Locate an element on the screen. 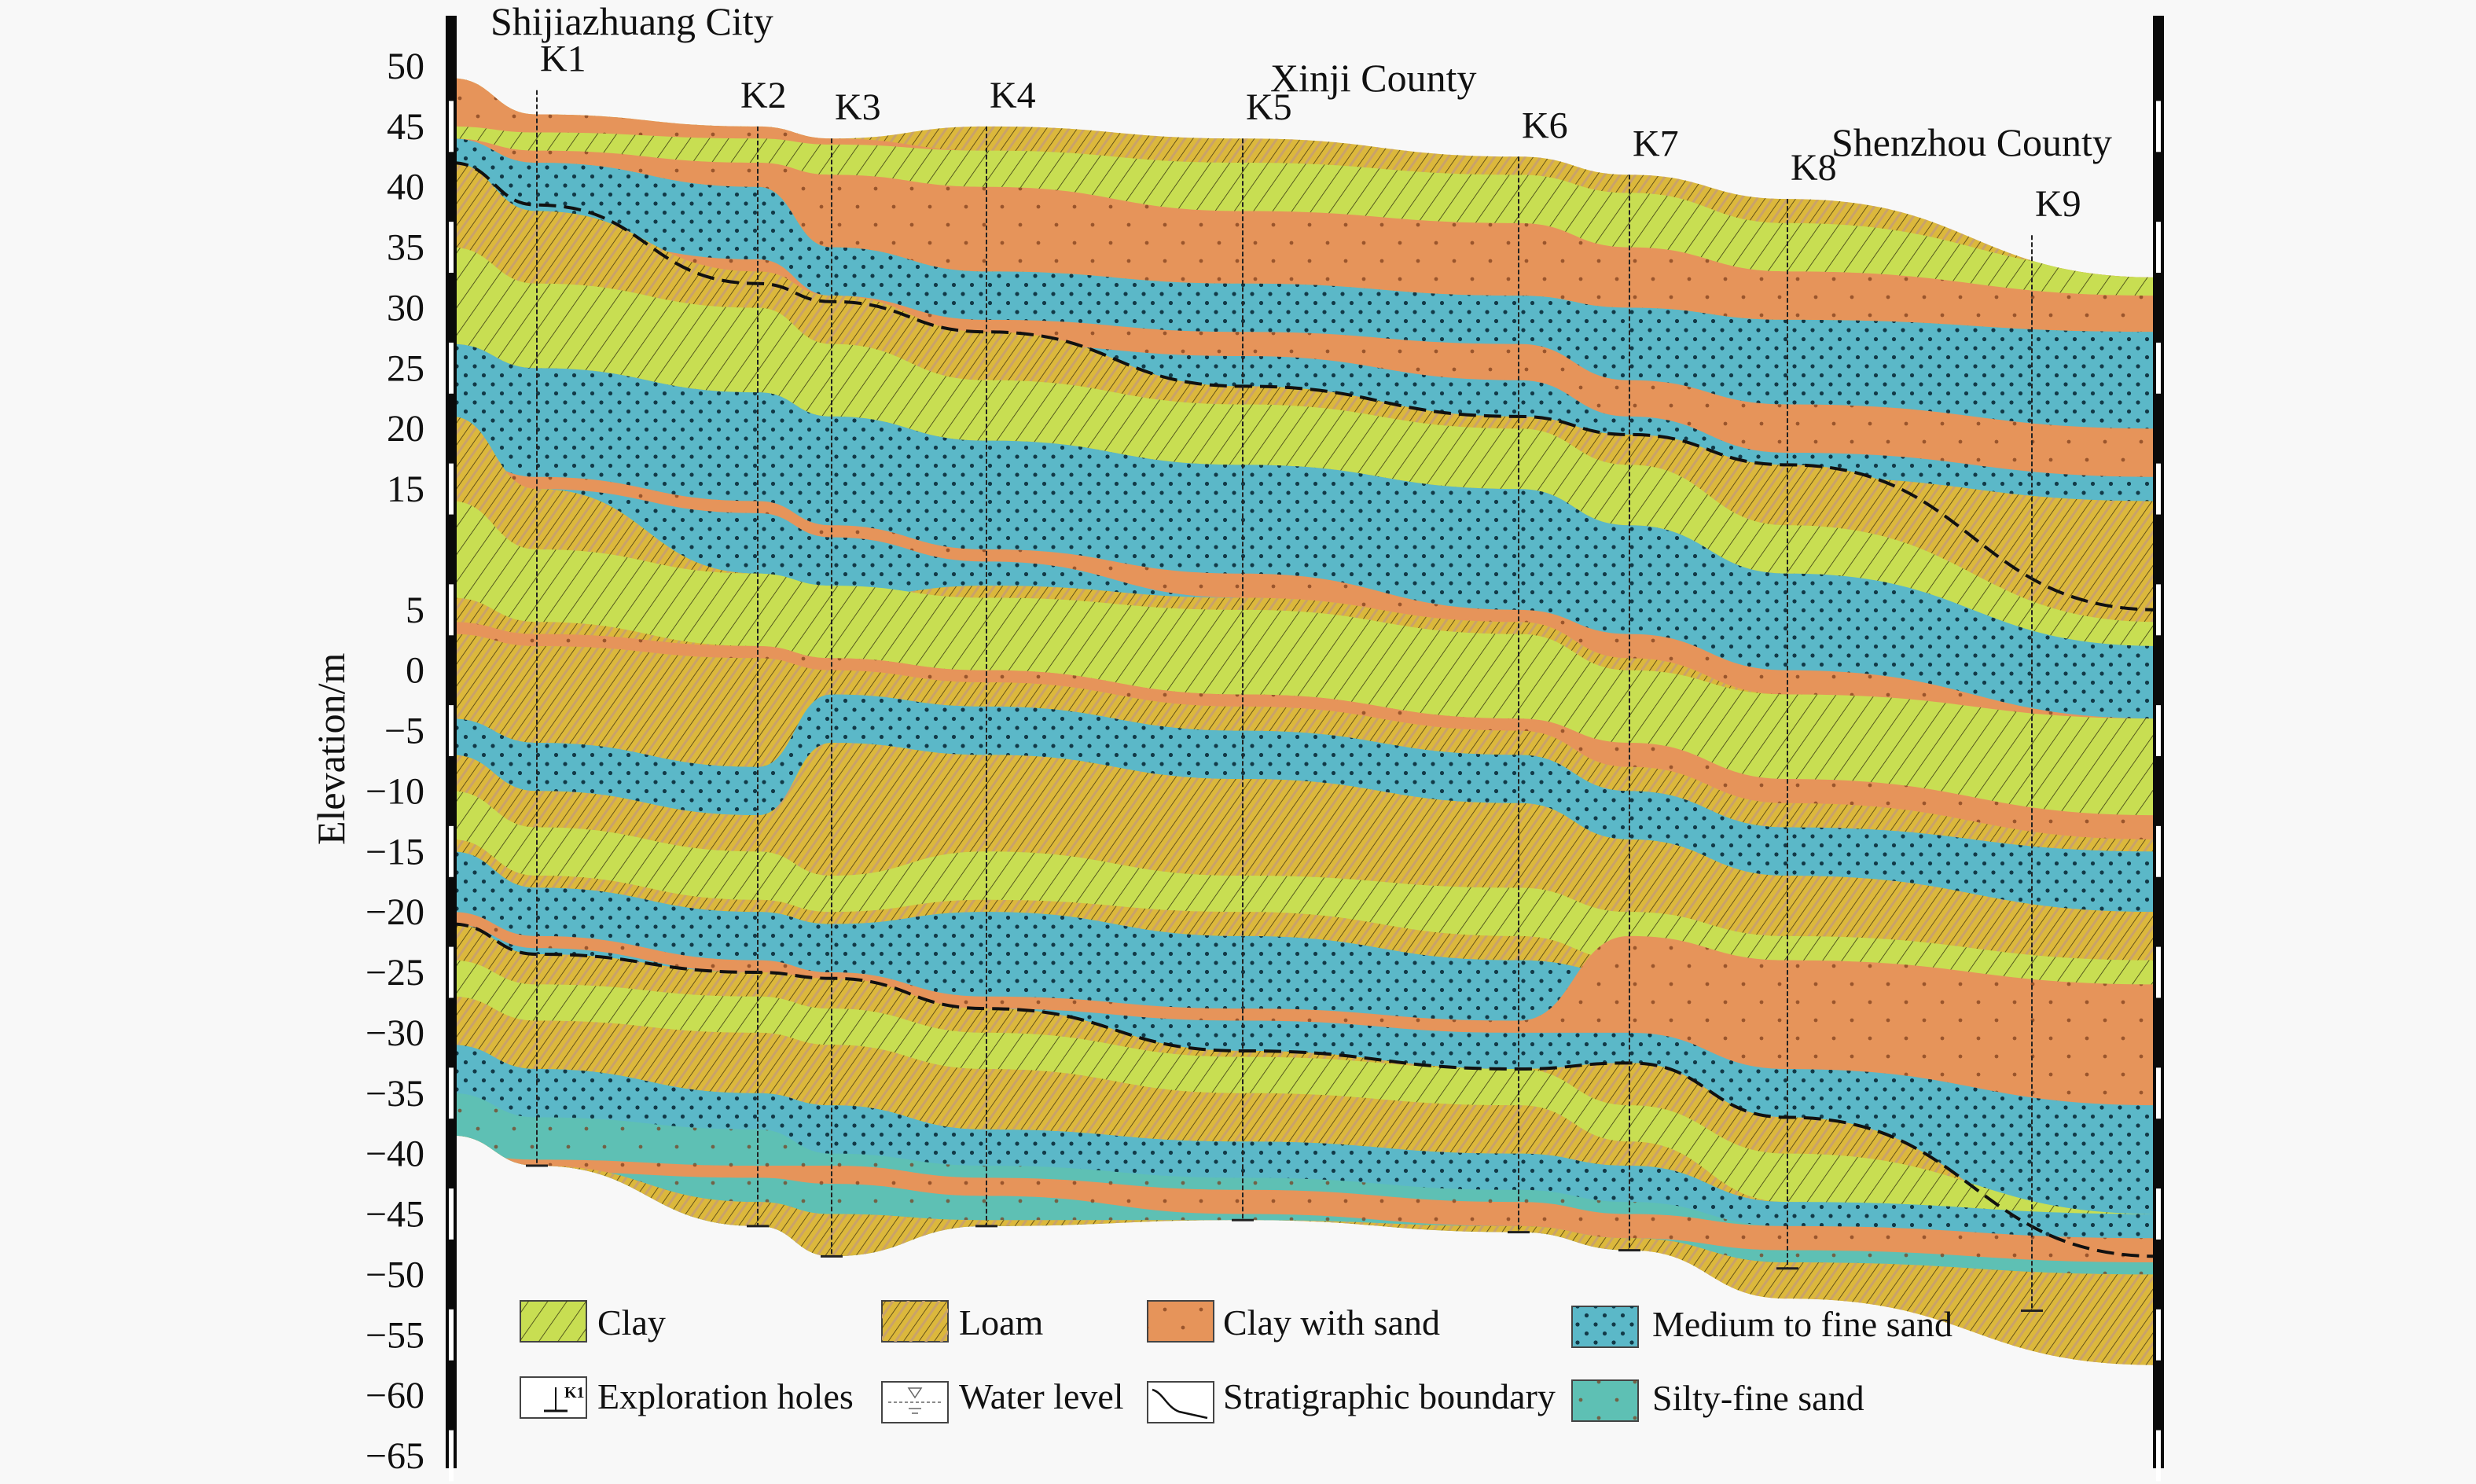  borehole-k2: K2 is located at coordinates (764, 651).